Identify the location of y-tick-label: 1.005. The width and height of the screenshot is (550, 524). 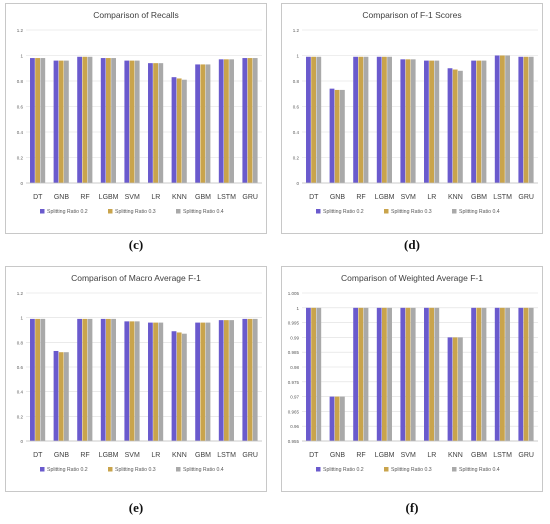
(294, 293).